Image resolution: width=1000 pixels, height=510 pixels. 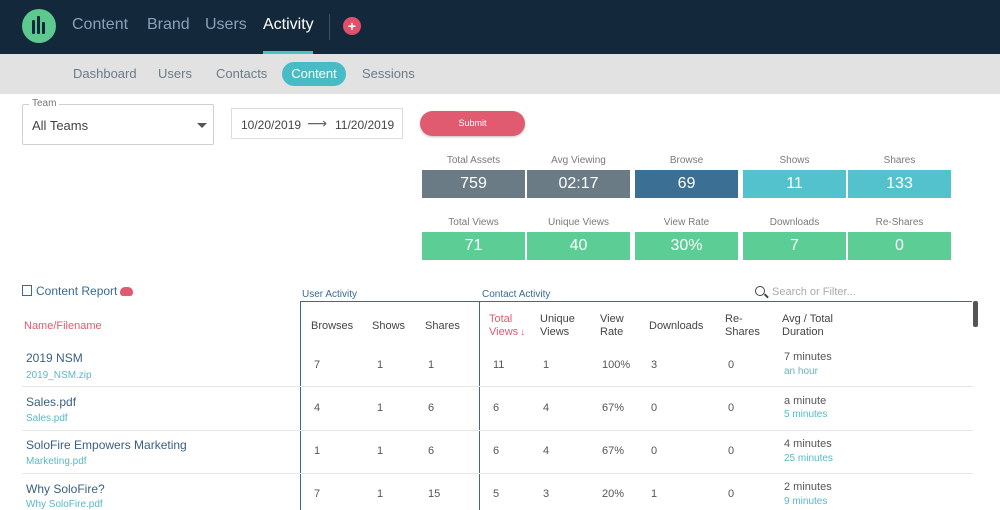 What do you see at coordinates (794, 184) in the screenshot?
I see `stat-shows: 11` at bounding box center [794, 184].